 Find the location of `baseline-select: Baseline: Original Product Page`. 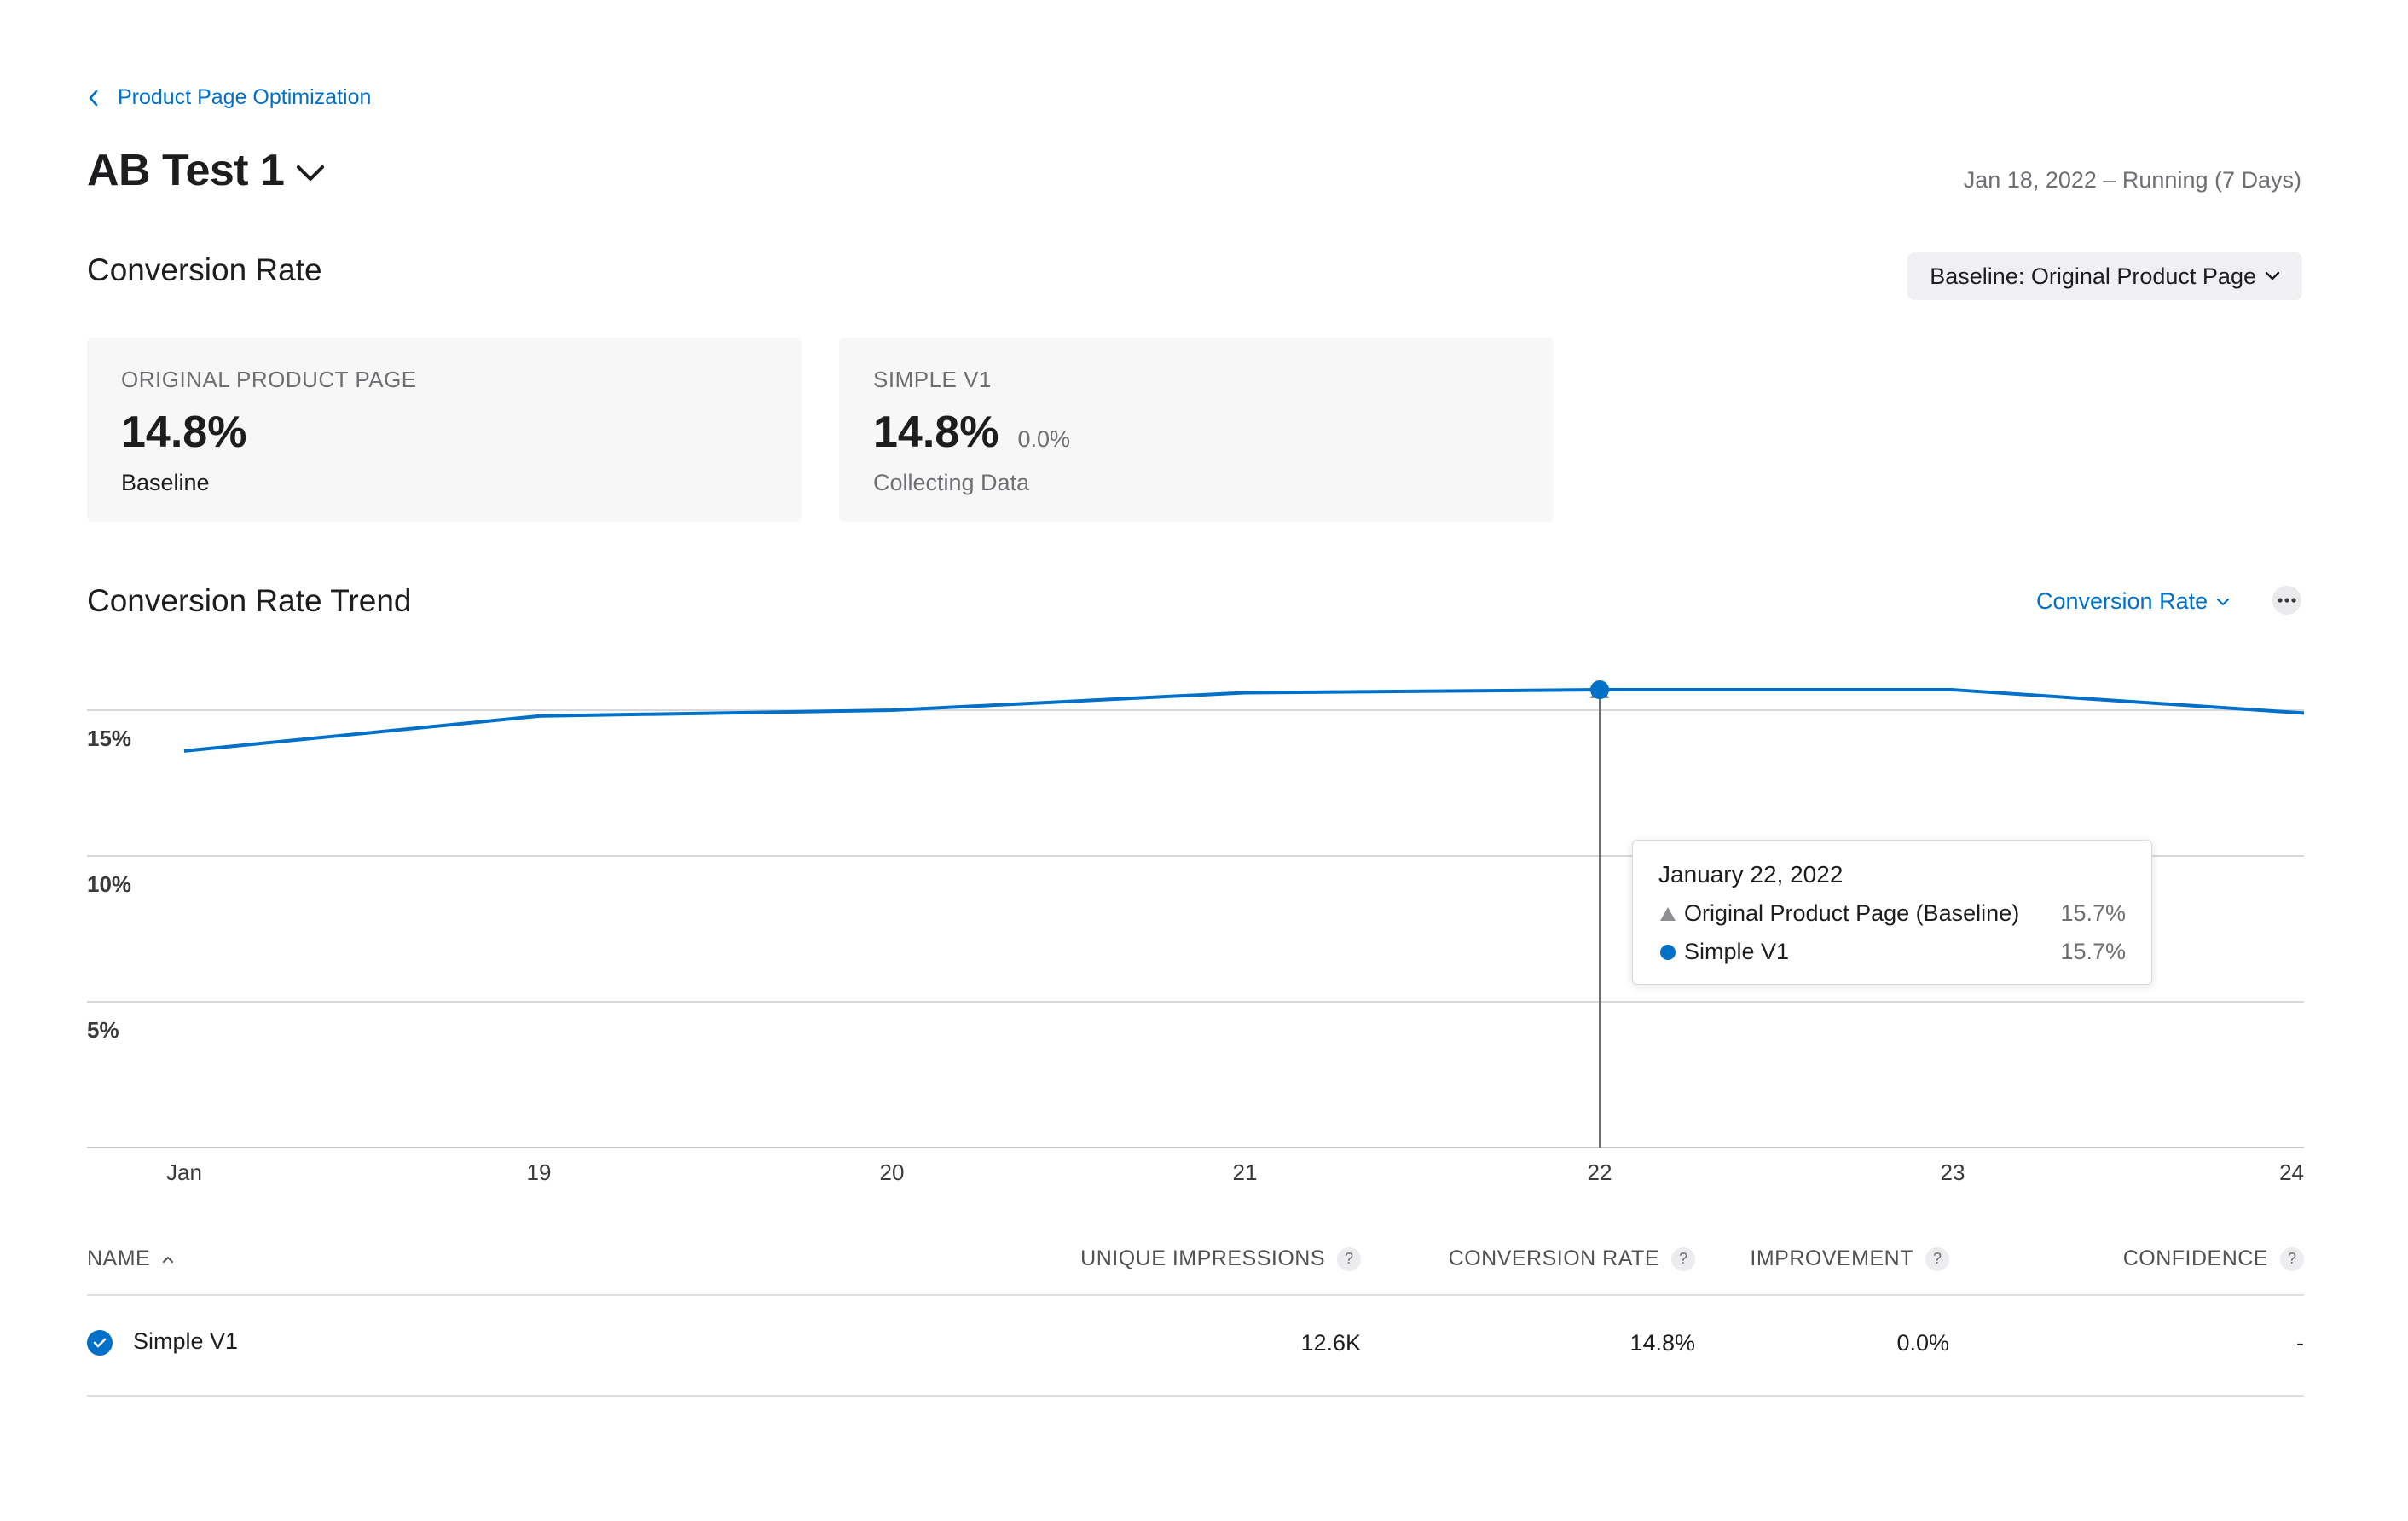

baseline-select: Baseline: Original Product Page is located at coordinates (2104, 276).